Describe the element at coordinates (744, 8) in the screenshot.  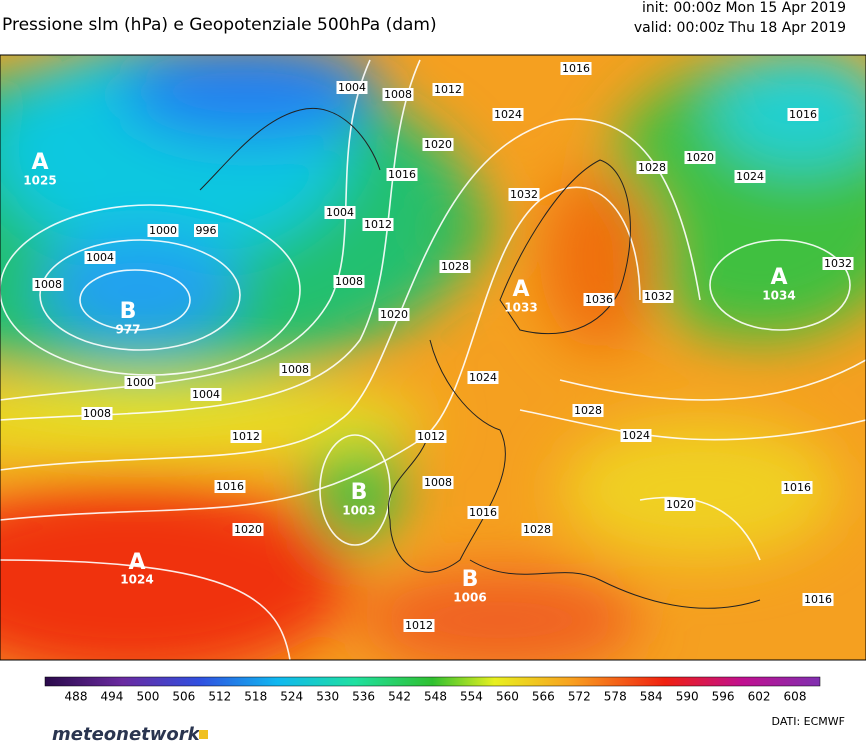
I see `init-time: init: 00:00z Mon 15 Apr 2019` at that location.